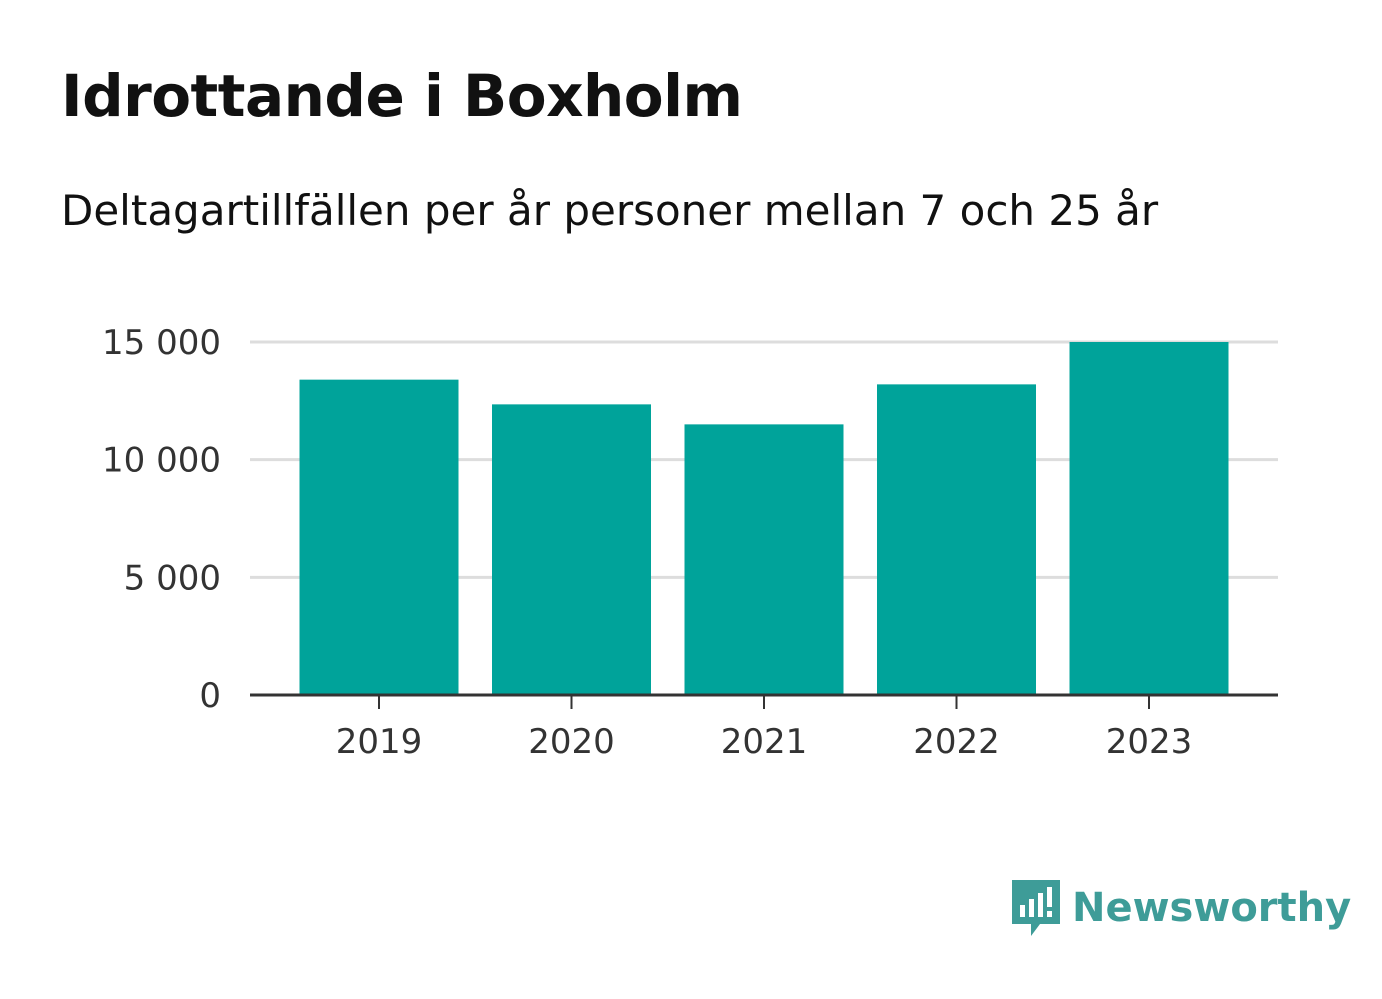  I want to click on brand-logo: Newsworthy, so click(1180, 908).